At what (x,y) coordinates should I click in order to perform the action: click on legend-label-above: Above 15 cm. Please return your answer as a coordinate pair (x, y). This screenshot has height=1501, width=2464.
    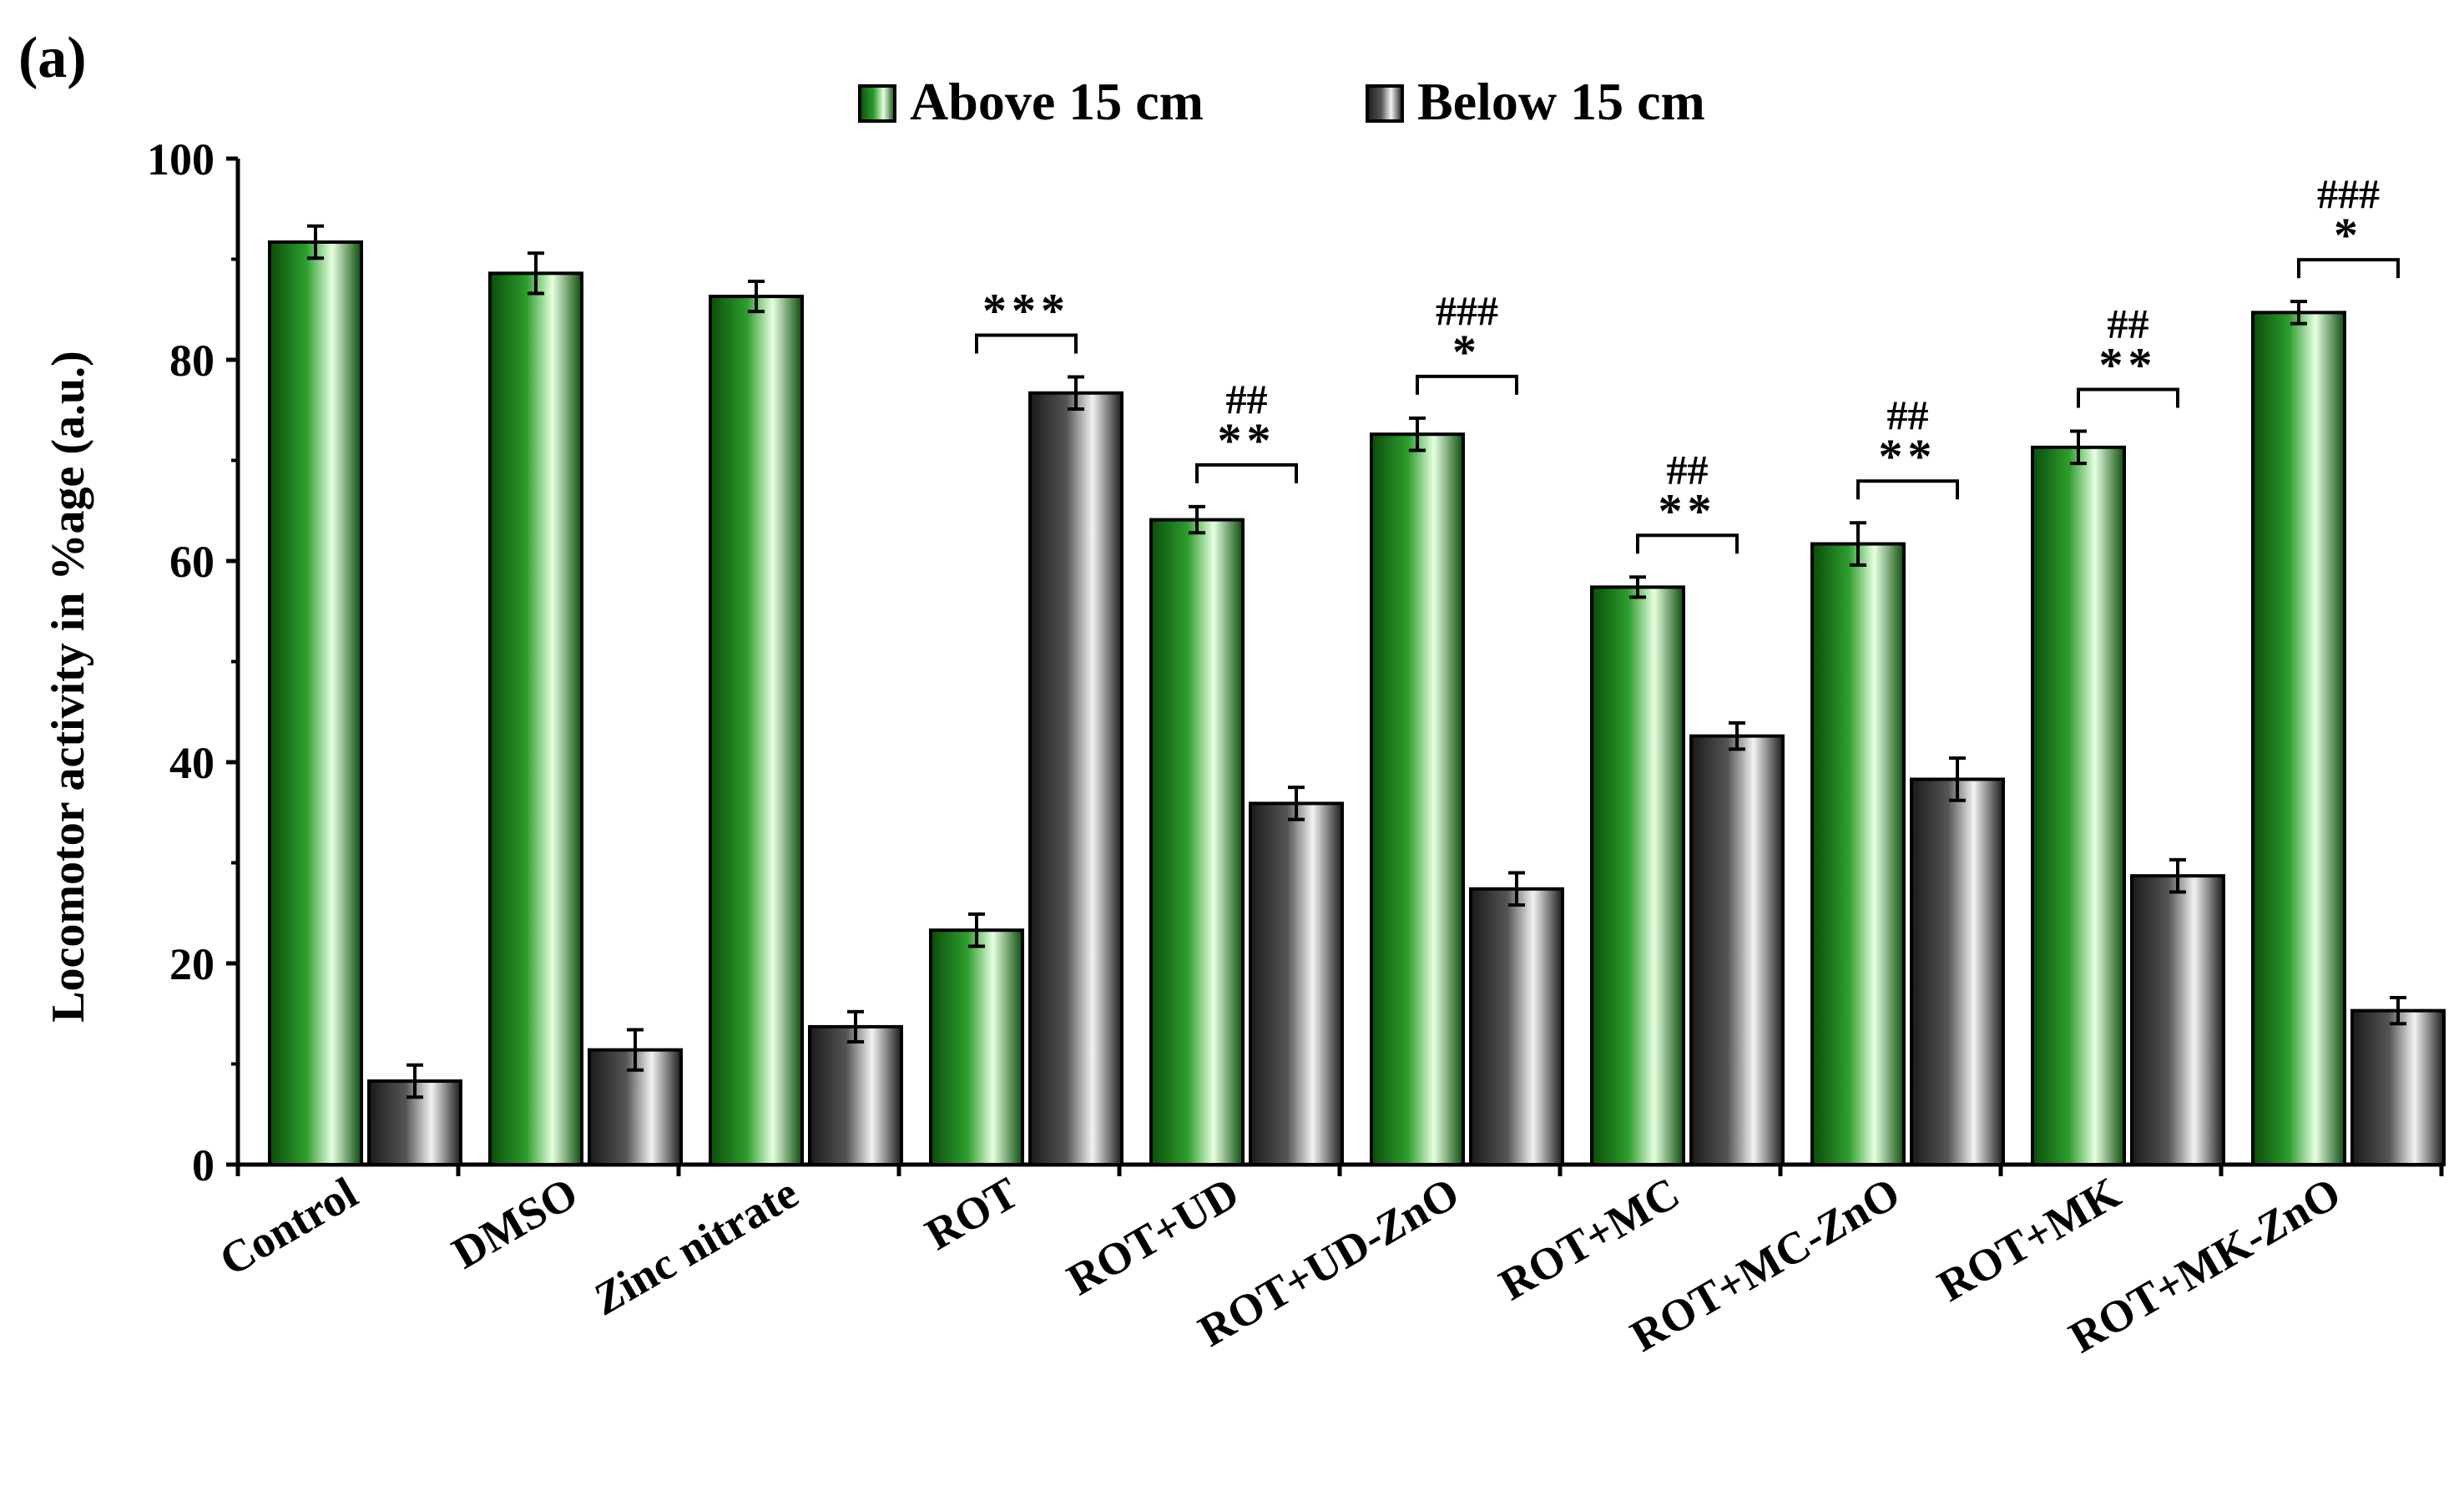
    Looking at the image, I should click on (1057, 101).